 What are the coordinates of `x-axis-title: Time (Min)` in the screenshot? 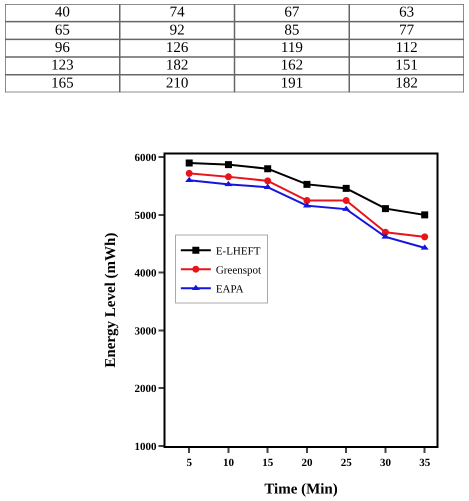 It's located at (301, 490).